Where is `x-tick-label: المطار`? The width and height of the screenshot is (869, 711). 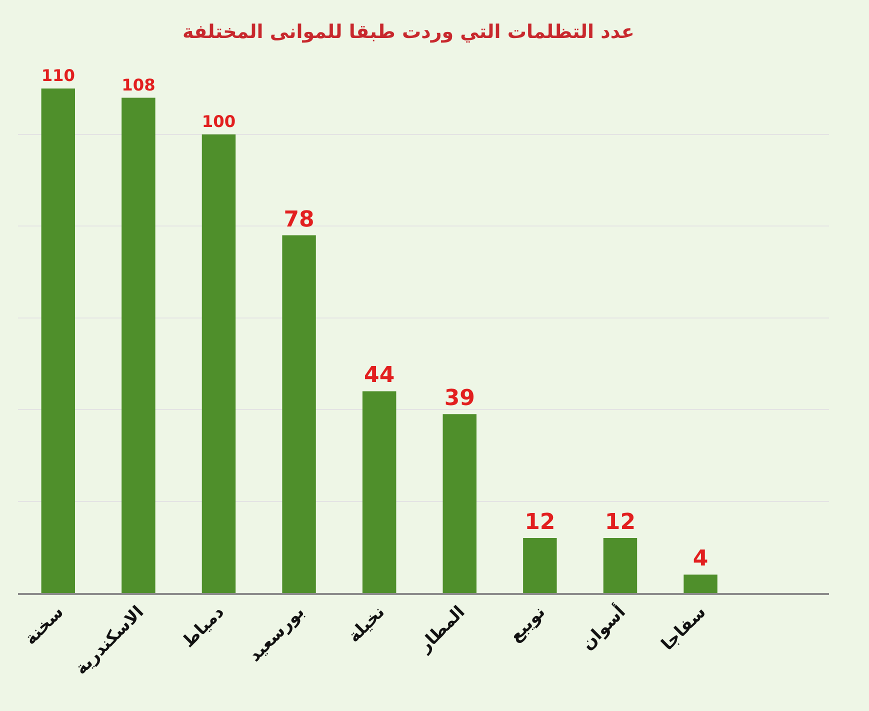 x-tick-label: المطار is located at coordinates (442, 629).